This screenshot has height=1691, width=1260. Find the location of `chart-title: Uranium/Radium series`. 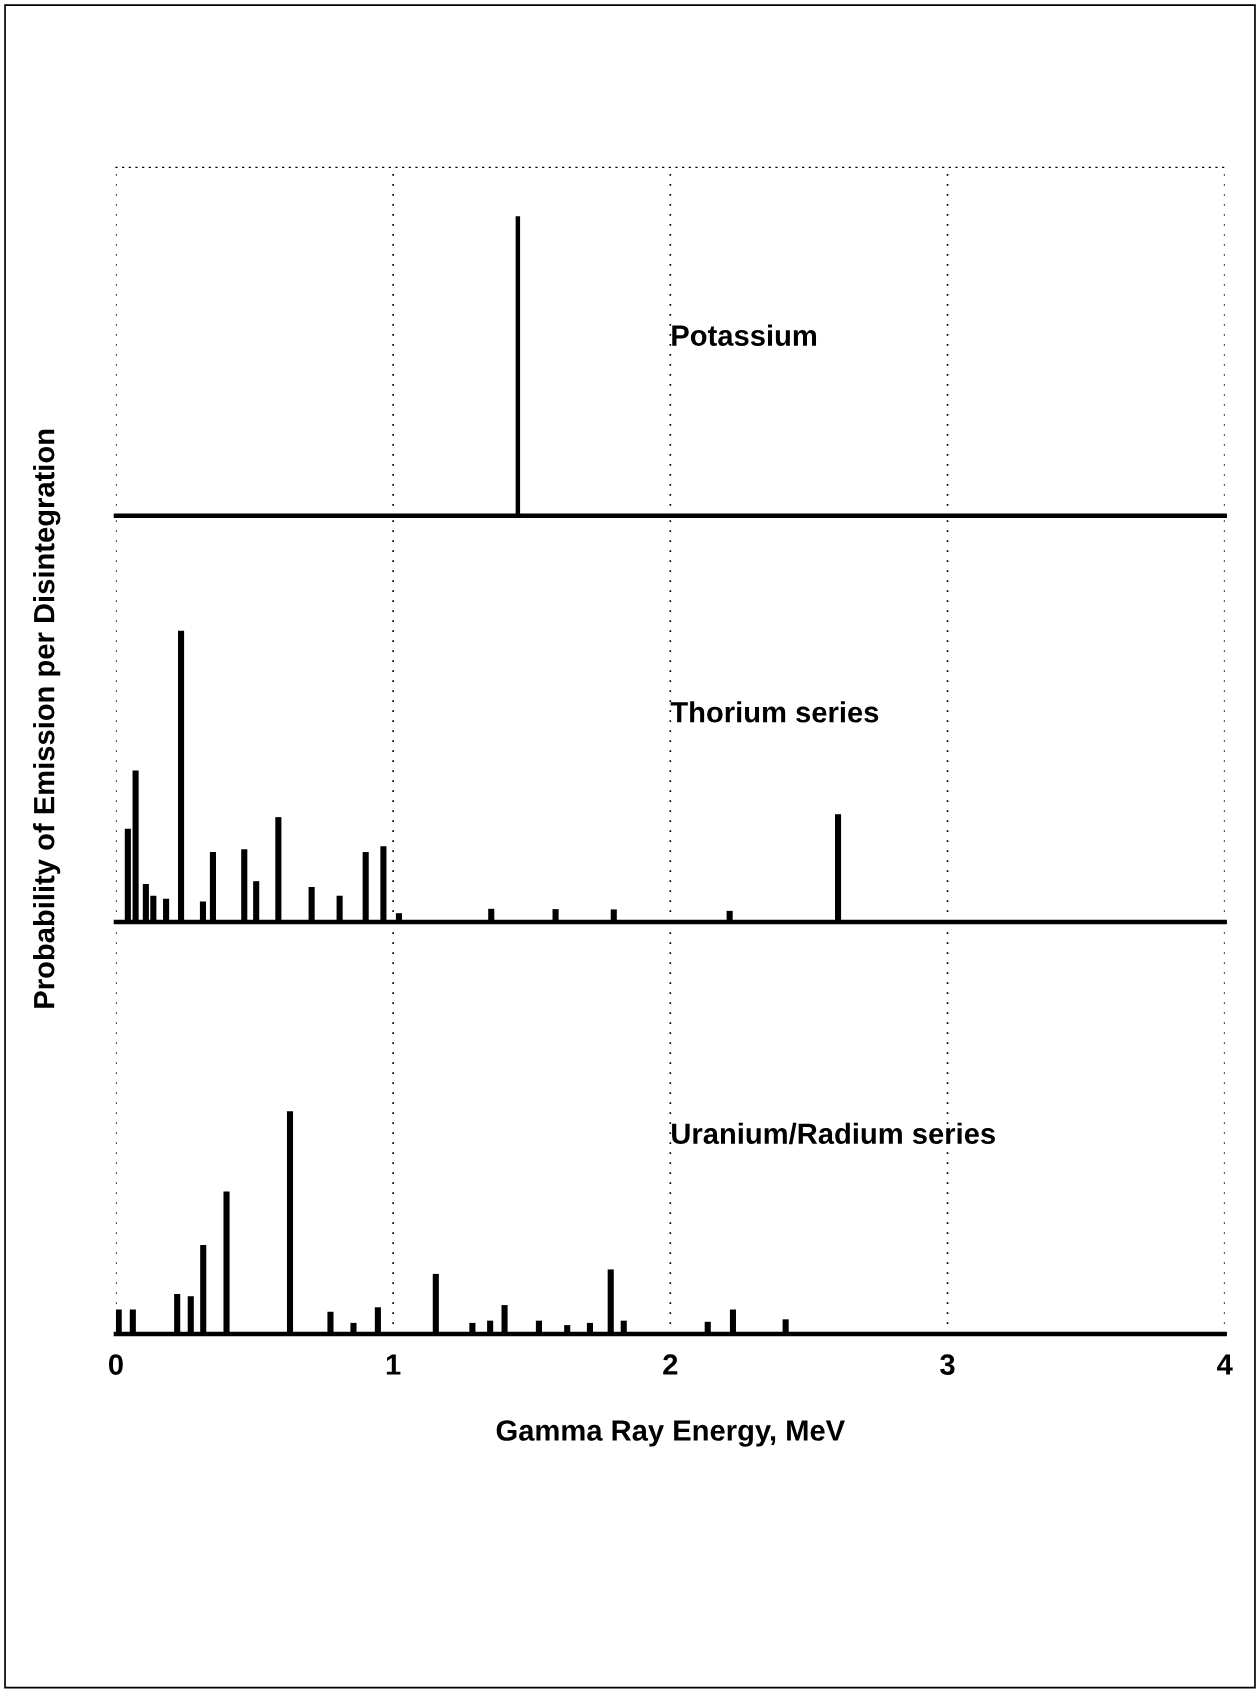

chart-title: Uranium/Radium series is located at coordinates (833, 1133).